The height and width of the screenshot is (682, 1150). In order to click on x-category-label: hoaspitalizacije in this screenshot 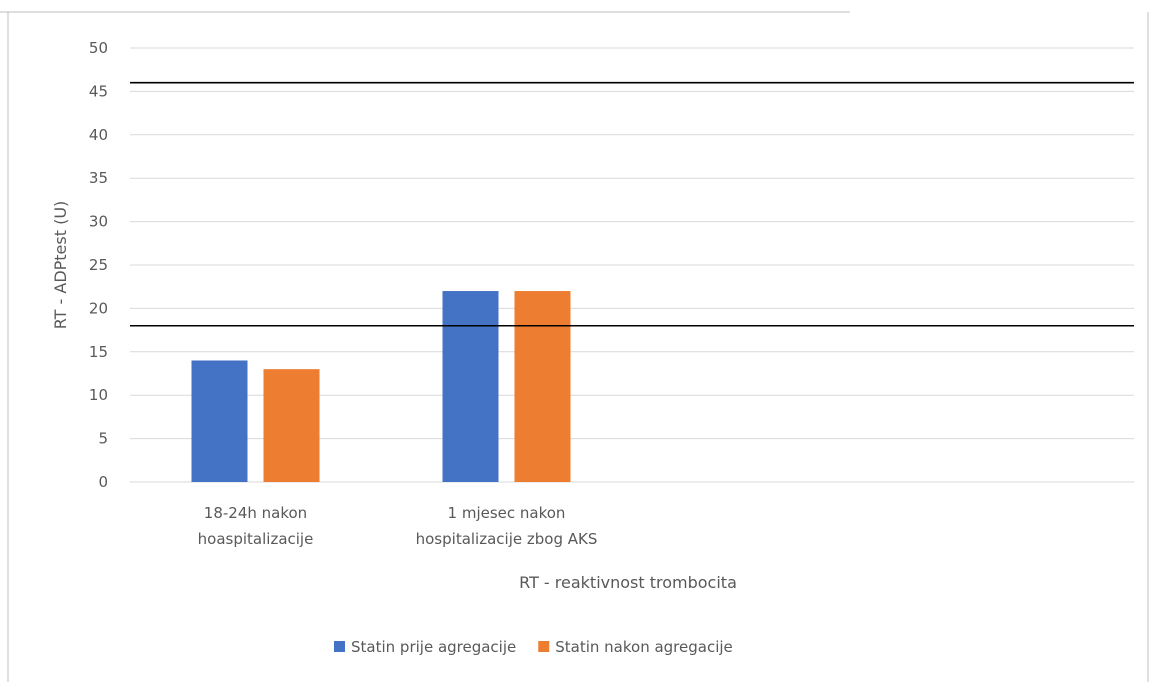, I will do `click(256, 539)`.